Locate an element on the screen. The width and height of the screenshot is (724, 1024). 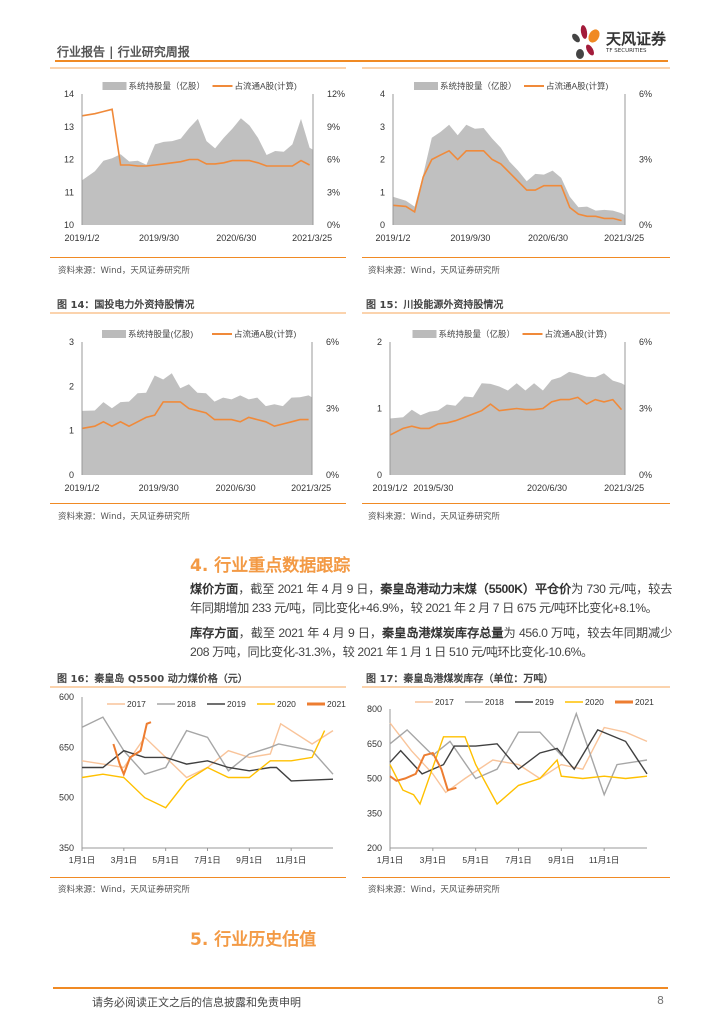
legend-label: 2019 is located at coordinates (544, 702).